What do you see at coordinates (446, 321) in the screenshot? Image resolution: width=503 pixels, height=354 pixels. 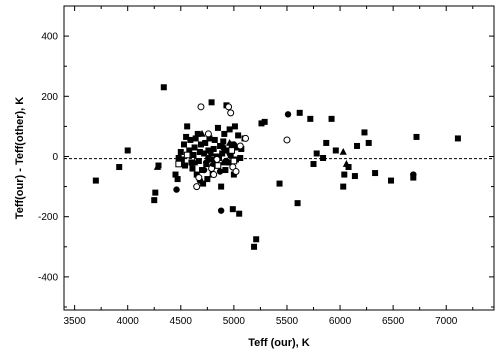 I see `x-tick-label: 7000` at bounding box center [446, 321].